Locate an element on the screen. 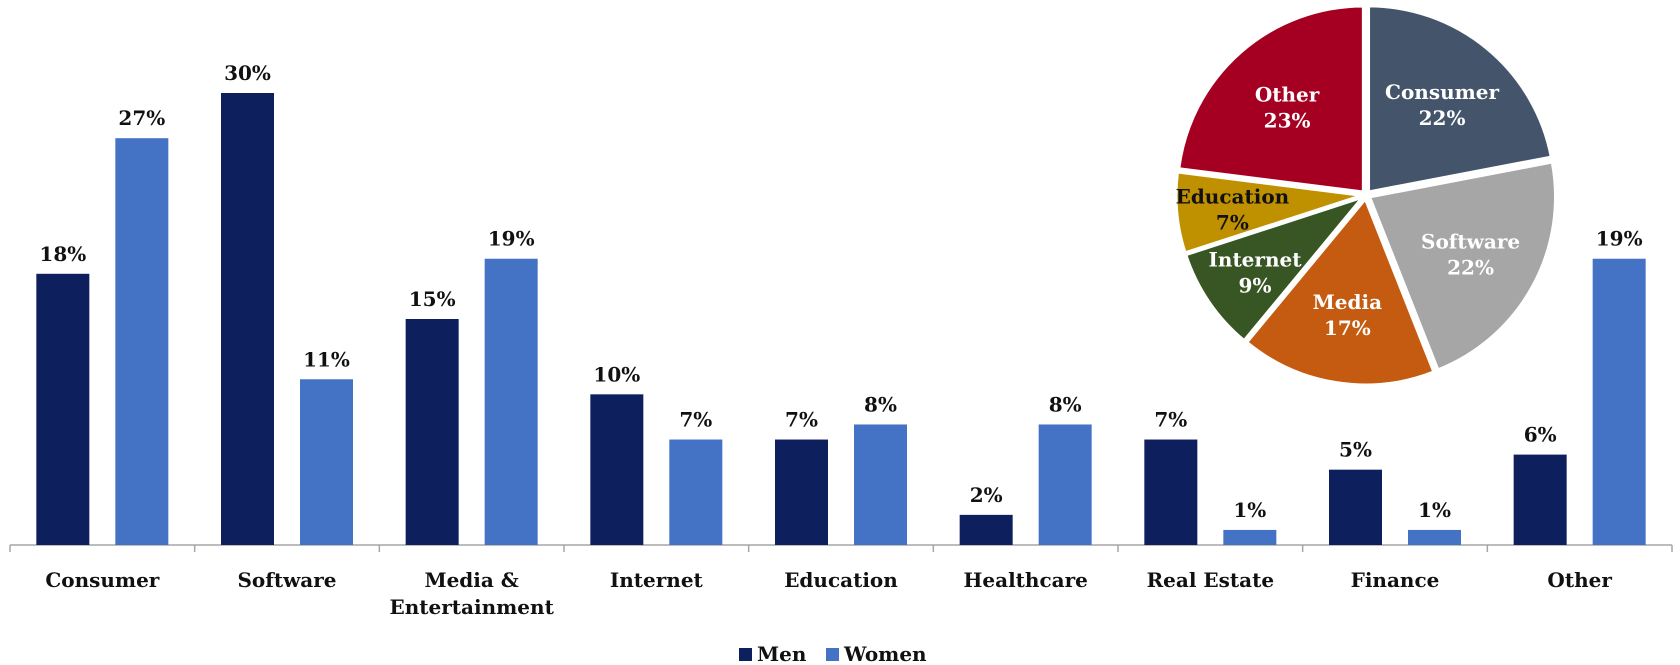  pie-label-consumer: Consumer is located at coordinates (1442, 92).